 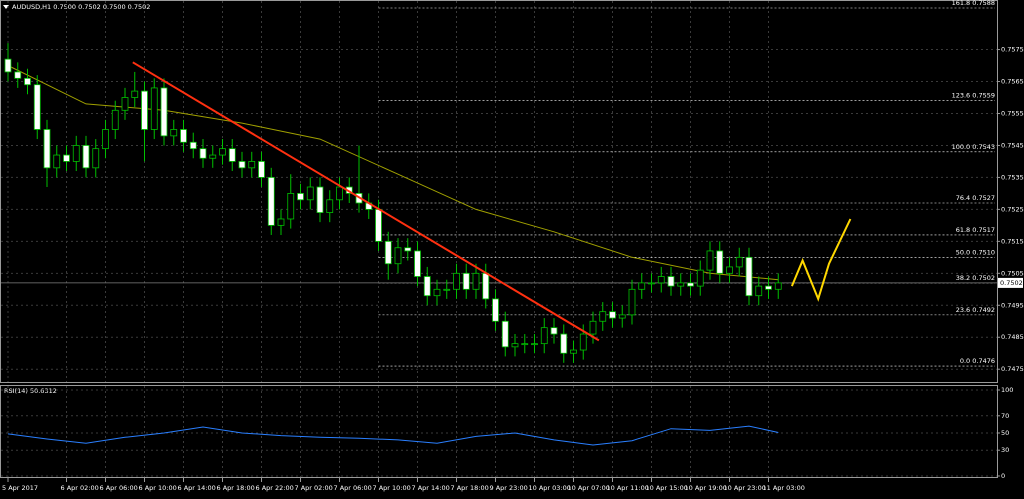 What do you see at coordinates (745, 488) in the screenshot?
I see `x-tick-label: 10 Apr 23:00` at bounding box center [745, 488].